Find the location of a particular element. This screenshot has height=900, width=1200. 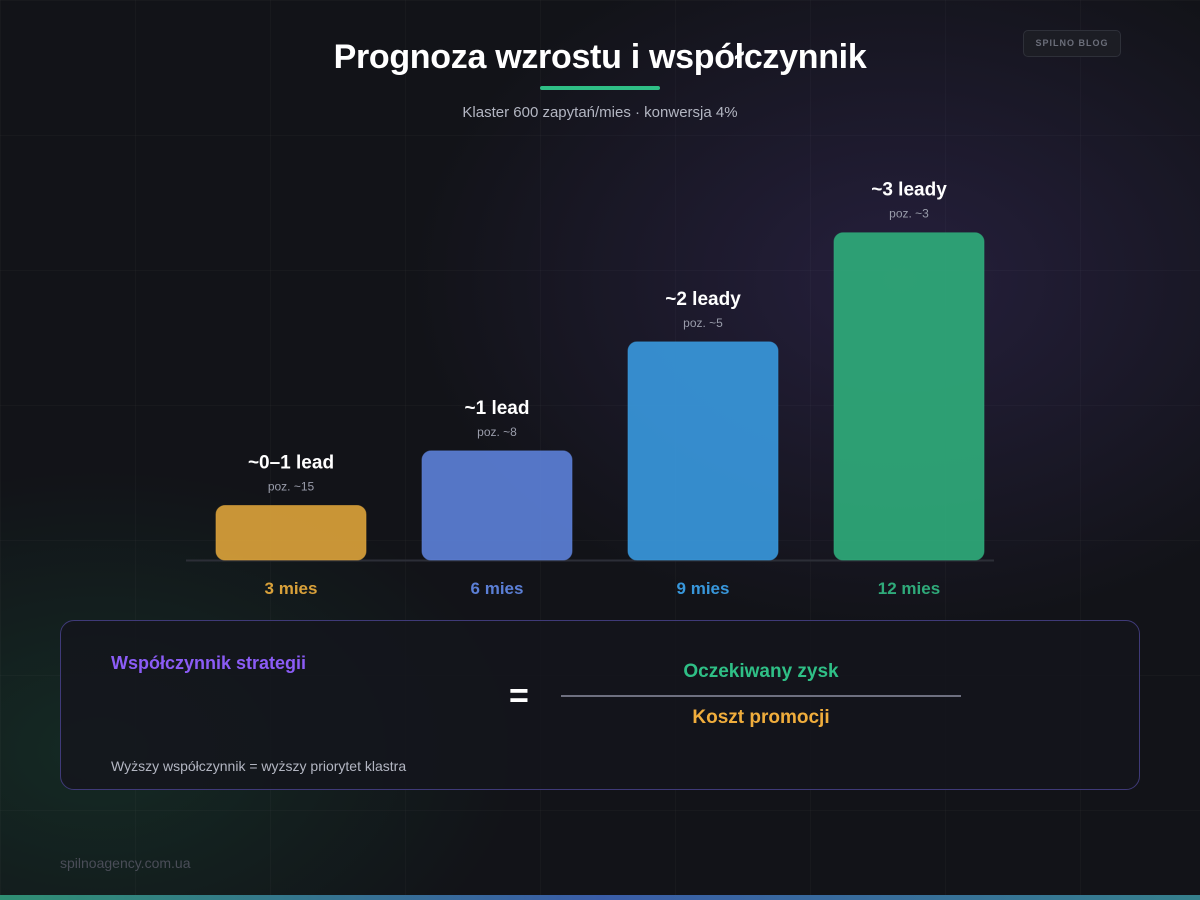

page-title: Prognoza wzrostu i współczynnik is located at coordinates (600, 57).